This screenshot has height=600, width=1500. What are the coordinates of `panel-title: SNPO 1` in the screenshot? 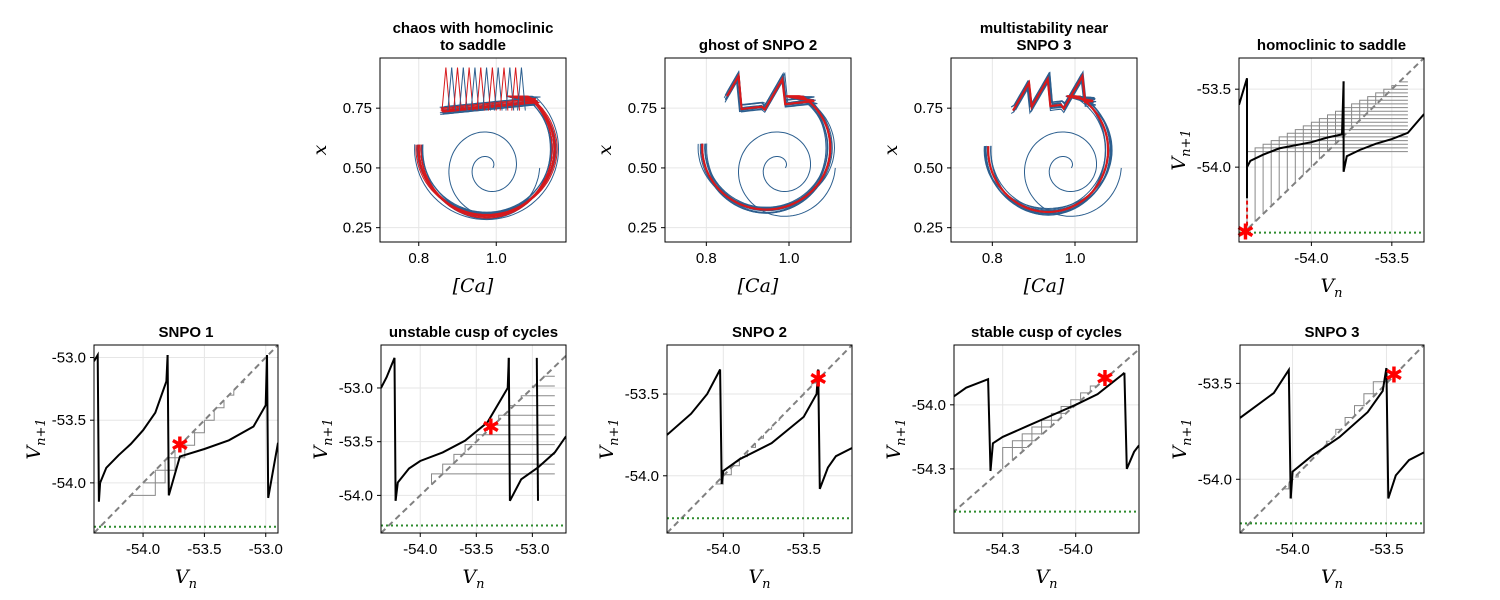 It's located at (185, 332).